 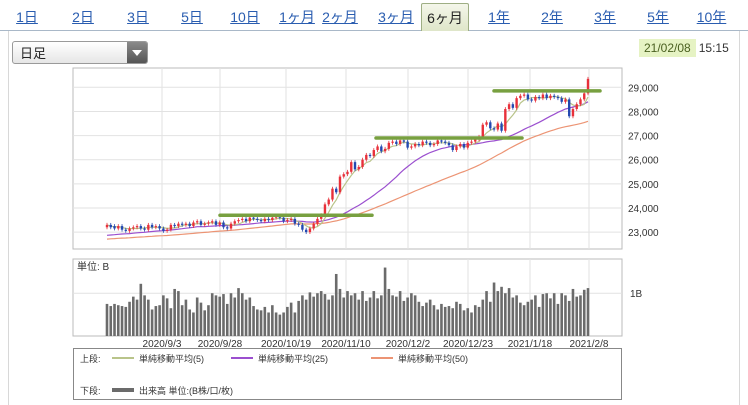 I want to click on tab-2日: 2日, so click(x=83, y=17).